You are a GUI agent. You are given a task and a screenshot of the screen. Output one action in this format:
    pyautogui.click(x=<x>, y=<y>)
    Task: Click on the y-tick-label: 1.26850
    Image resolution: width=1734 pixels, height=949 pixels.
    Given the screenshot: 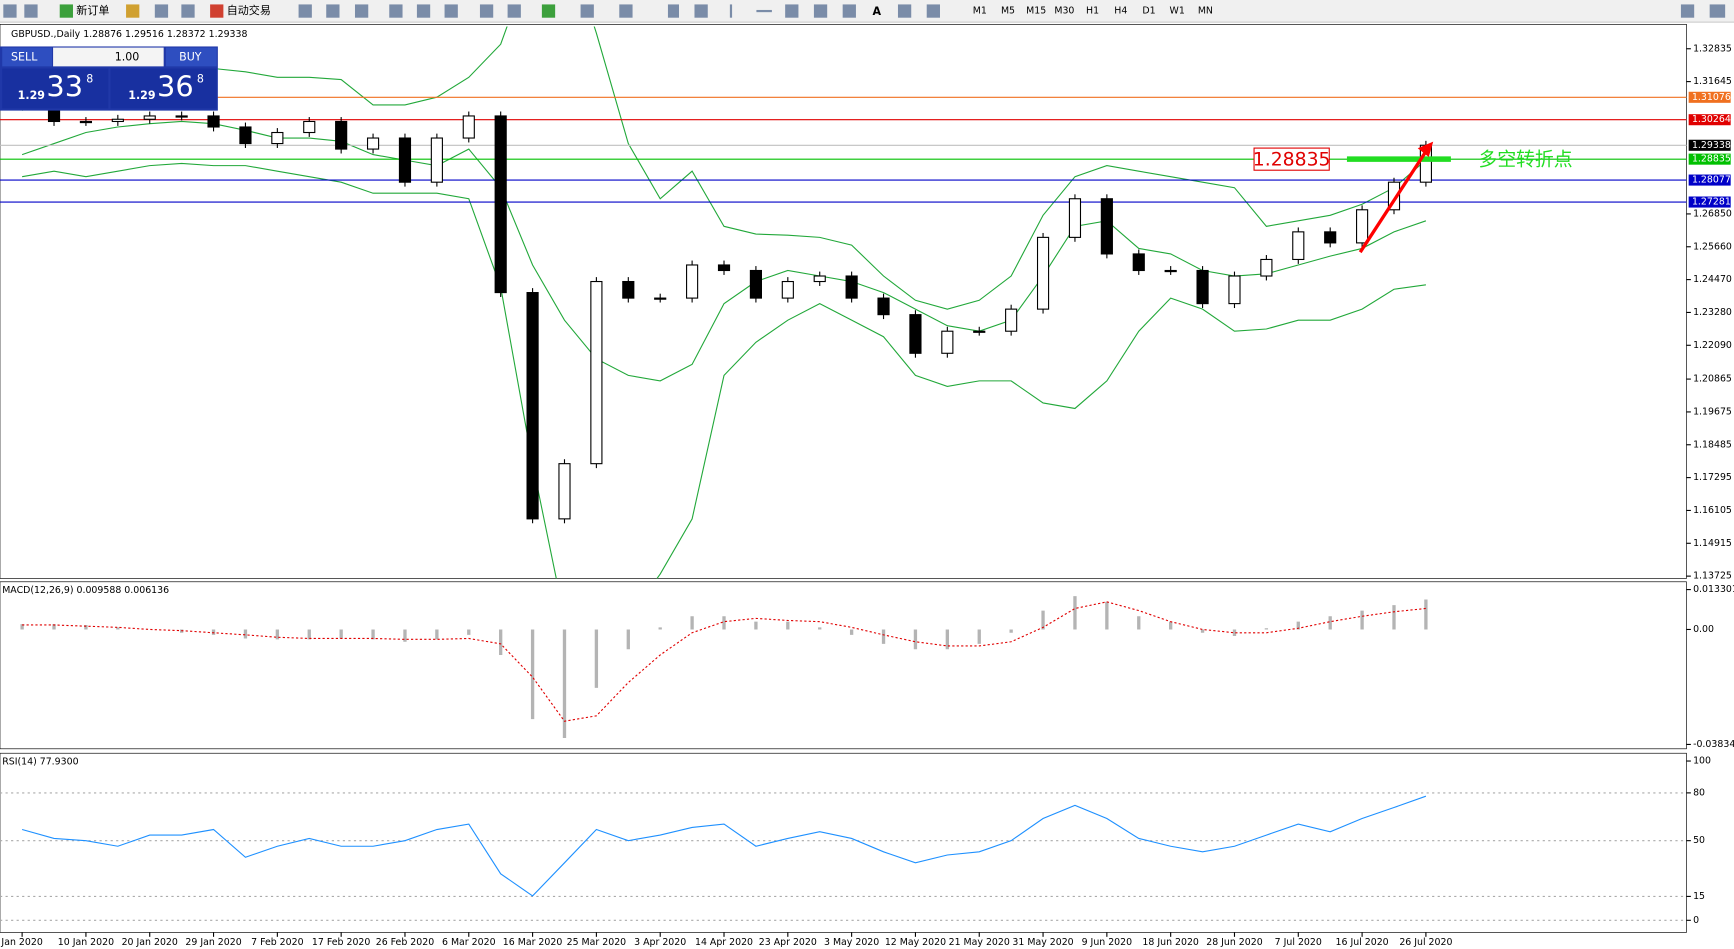 What is the action you would take?
    pyautogui.click(x=1712, y=213)
    